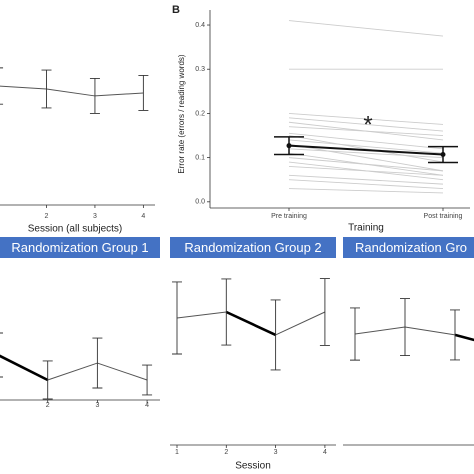 Image resolution: width=474 pixels, height=474 pixels. What do you see at coordinates (200, 202) in the screenshot?
I see `y-tick-label: 0.0` at bounding box center [200, 202].